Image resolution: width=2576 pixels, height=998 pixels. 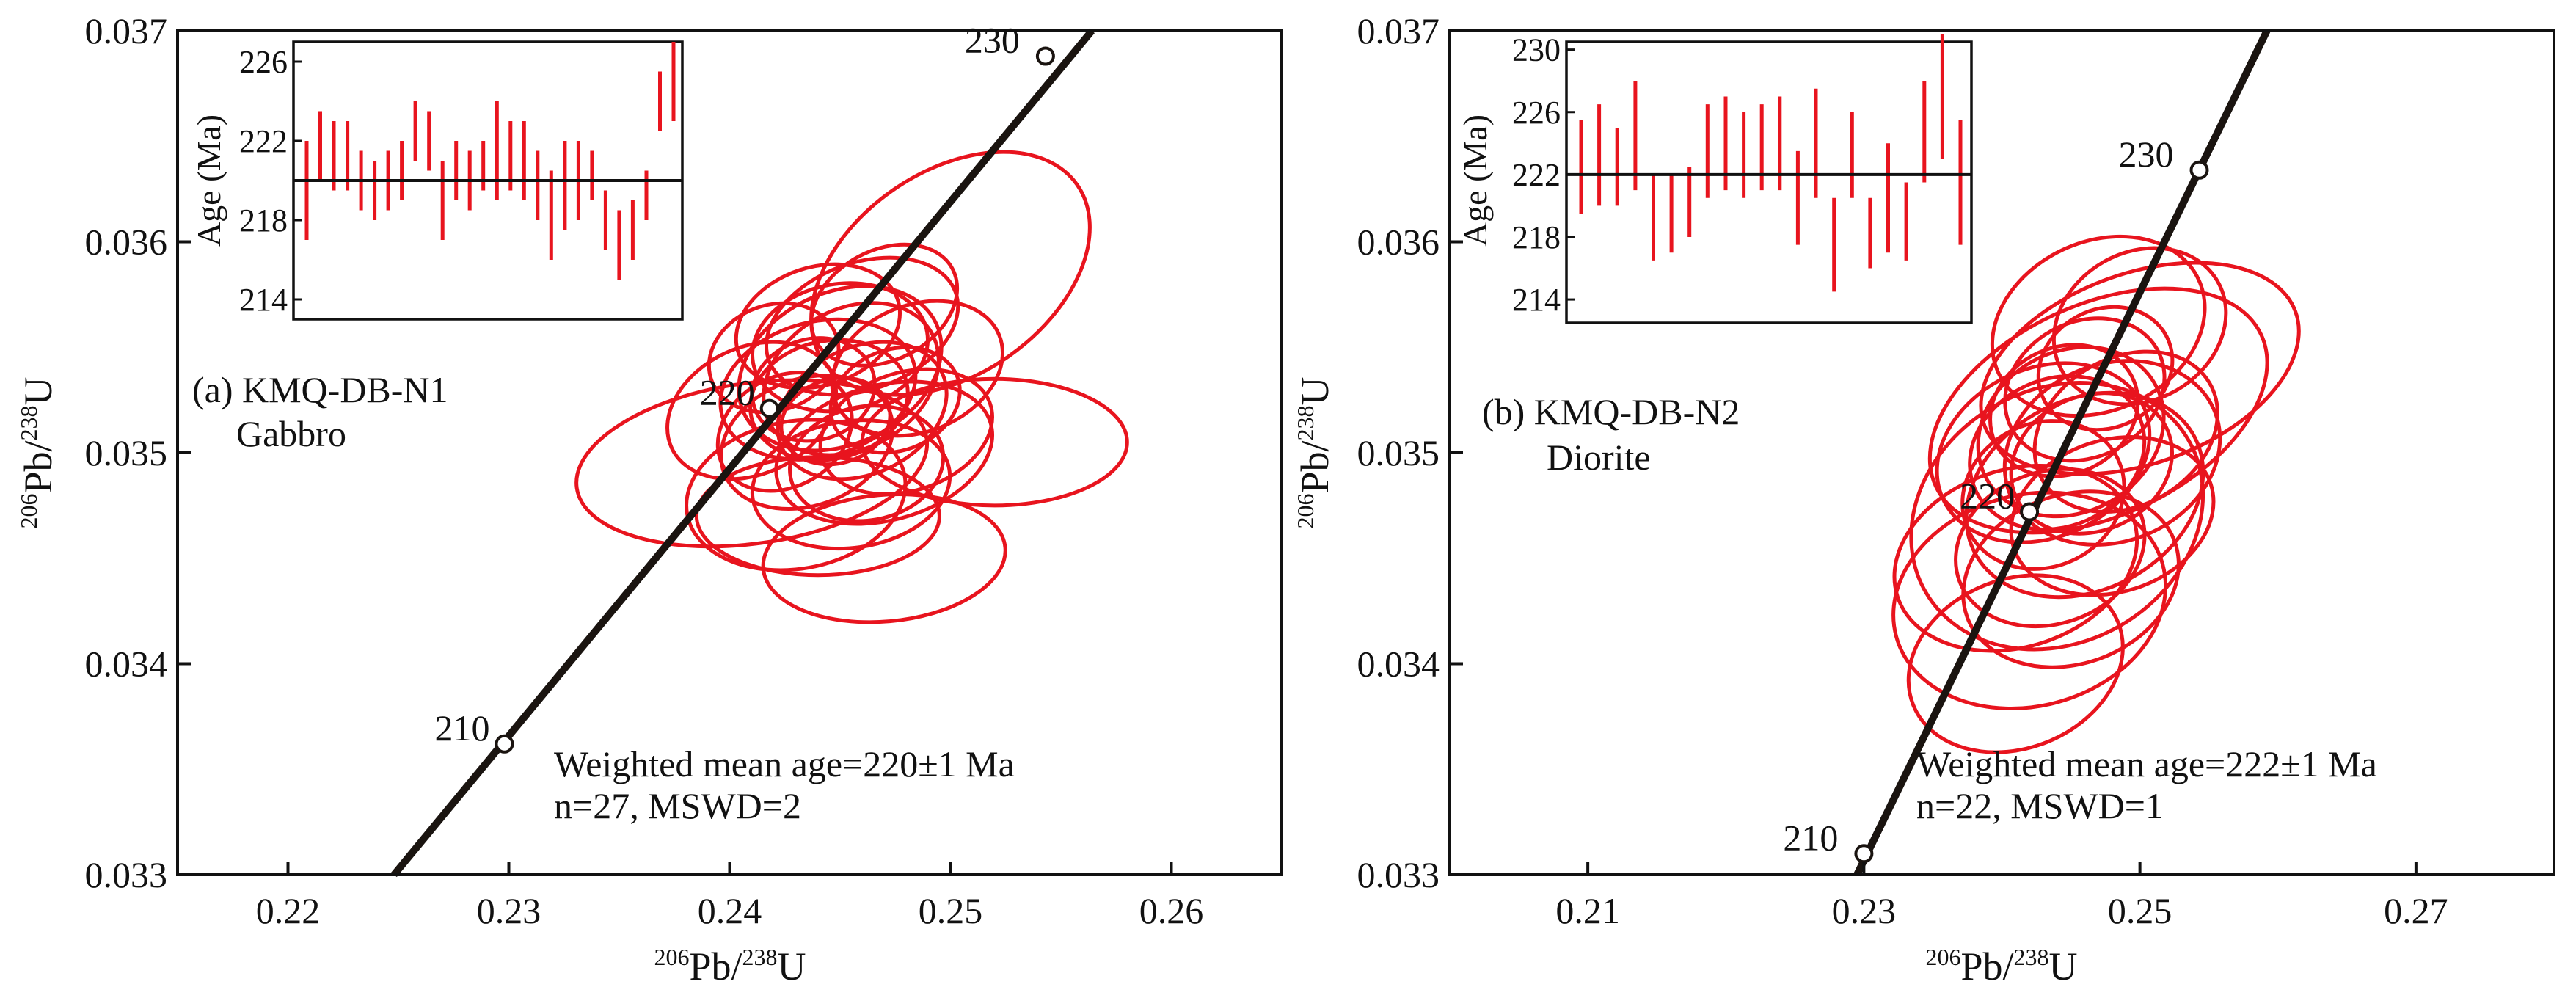 I want to click on a-n-mswd: n=27, MSWD=2, so click(x=678, y=805).